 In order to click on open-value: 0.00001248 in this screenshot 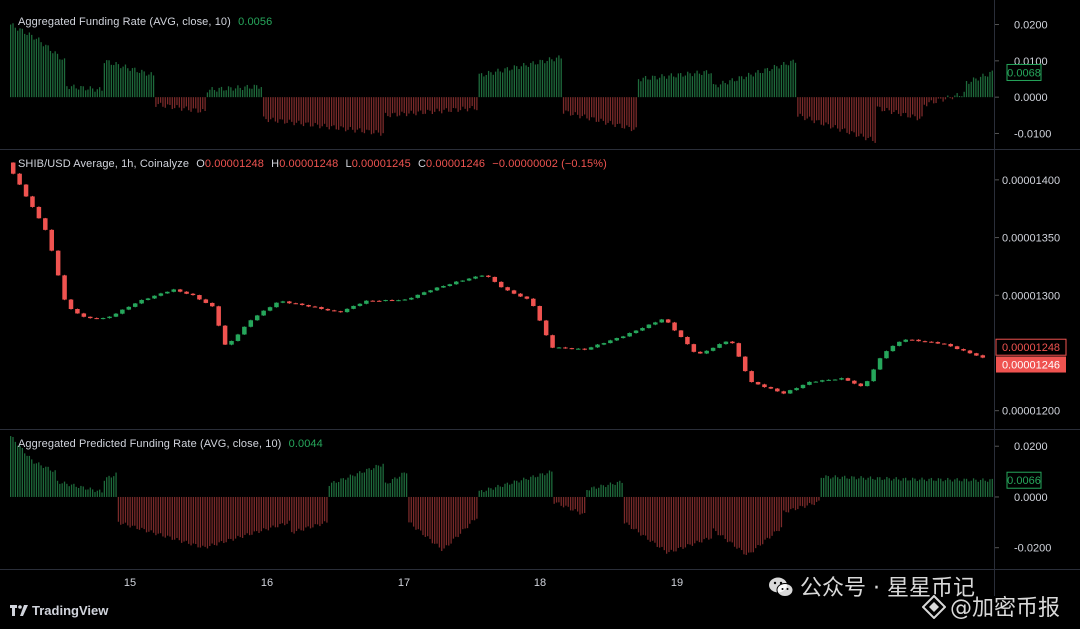, I will do `click(234, 164)`.